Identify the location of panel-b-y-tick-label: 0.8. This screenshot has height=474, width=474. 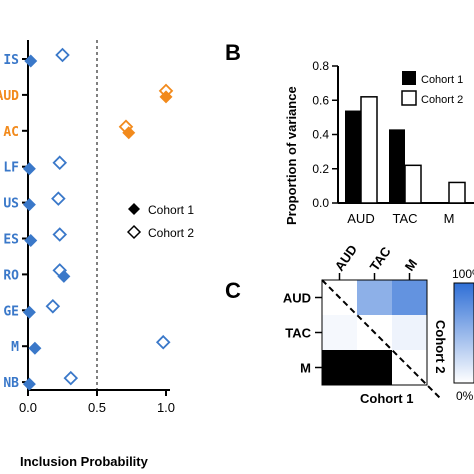
(320, 66).